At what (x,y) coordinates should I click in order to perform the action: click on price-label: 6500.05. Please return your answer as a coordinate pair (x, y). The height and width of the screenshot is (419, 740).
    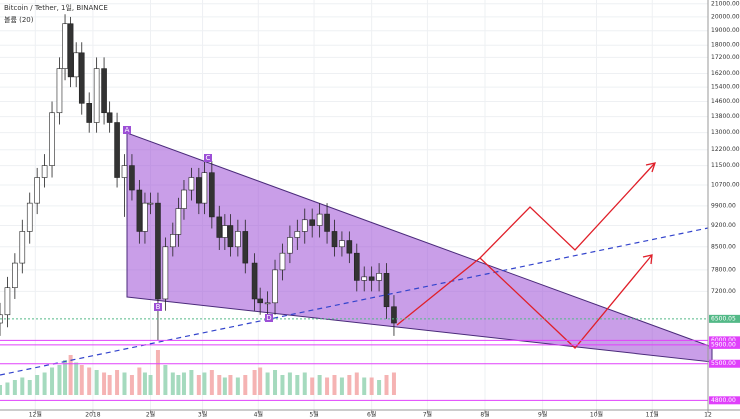
    Looking at the image, I should click on (723, 318).